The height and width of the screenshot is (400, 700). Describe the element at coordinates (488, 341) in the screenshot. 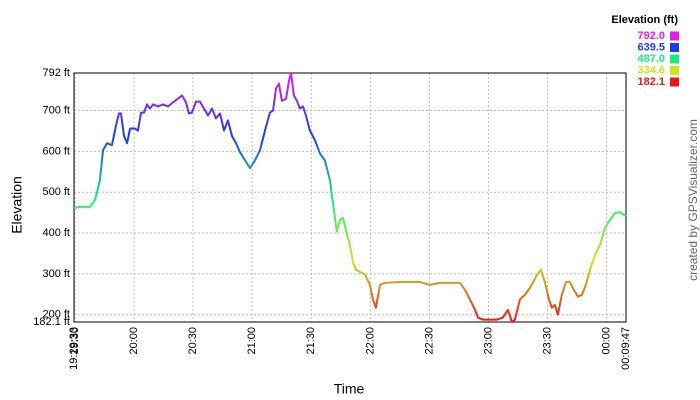

I see `x-tick-label: 23:00` at that location.